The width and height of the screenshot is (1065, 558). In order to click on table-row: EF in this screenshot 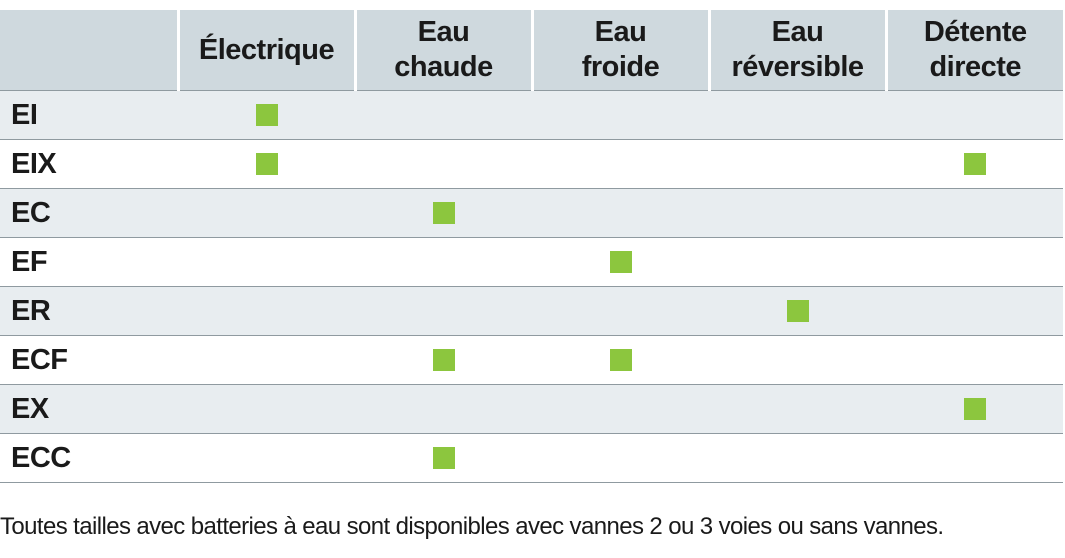, I will do `click(531, 262)`.